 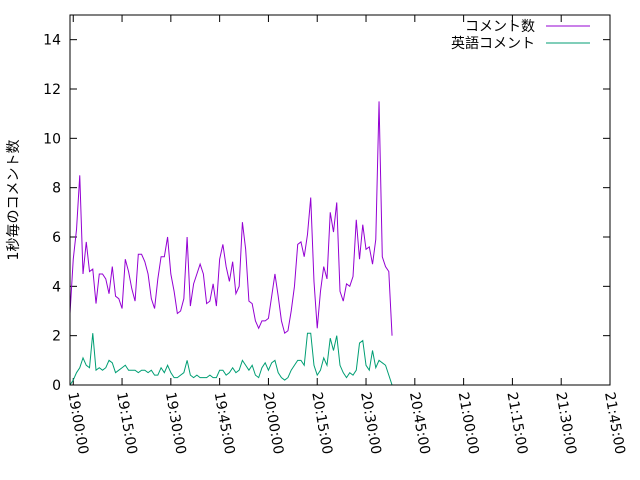 What do you see at coordinates (56, 238) in the screenshot?
I see `y-tick-label: 6` at bounding box center [56, 238].